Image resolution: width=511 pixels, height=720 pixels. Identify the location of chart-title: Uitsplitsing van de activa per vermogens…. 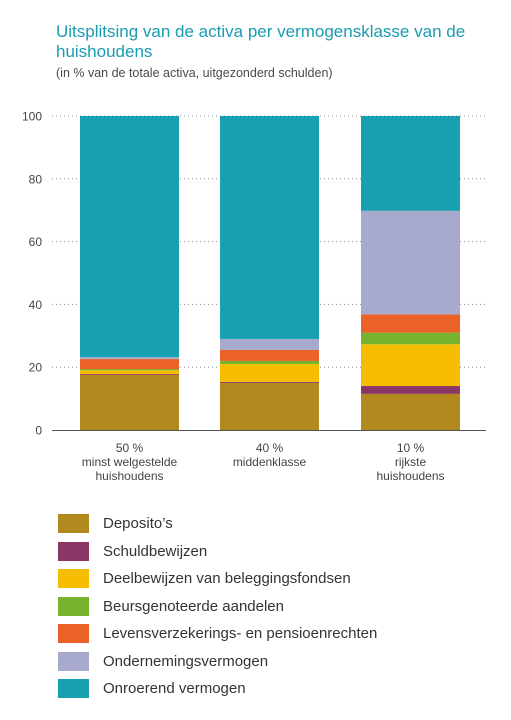
(261, 41).